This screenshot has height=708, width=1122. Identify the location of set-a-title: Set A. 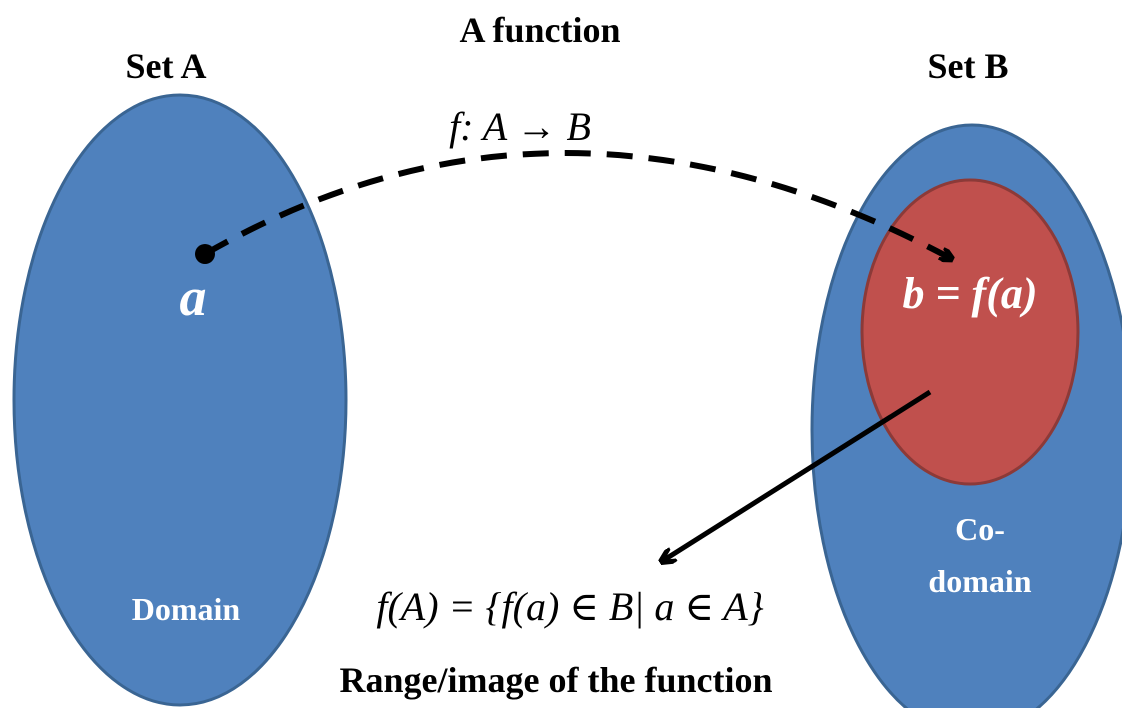
(166, 66).